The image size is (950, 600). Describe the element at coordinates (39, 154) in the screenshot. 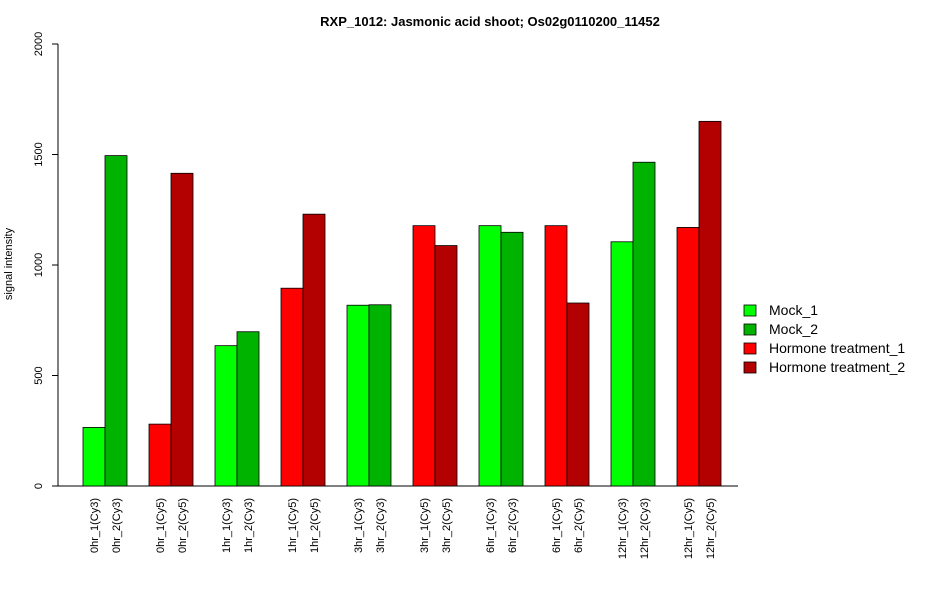

I see `y-tick-label: 1500` at that location.